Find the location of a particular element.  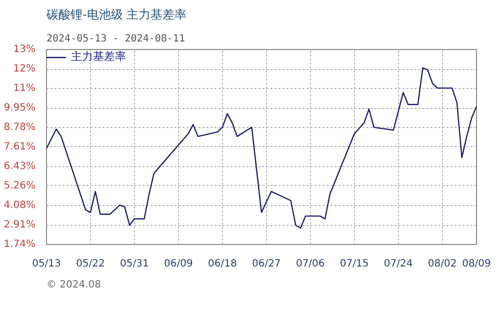

chart-subtitle: 2024-05-13 - 2024-08-11 is located at coordinates (115, 39).